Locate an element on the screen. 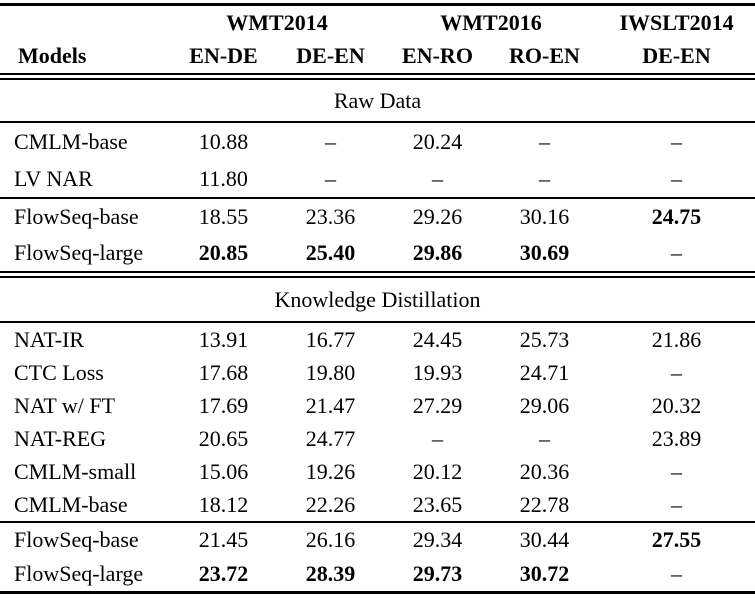  section-title-raw-data: Raw Data is located at coordinates (377, 100).